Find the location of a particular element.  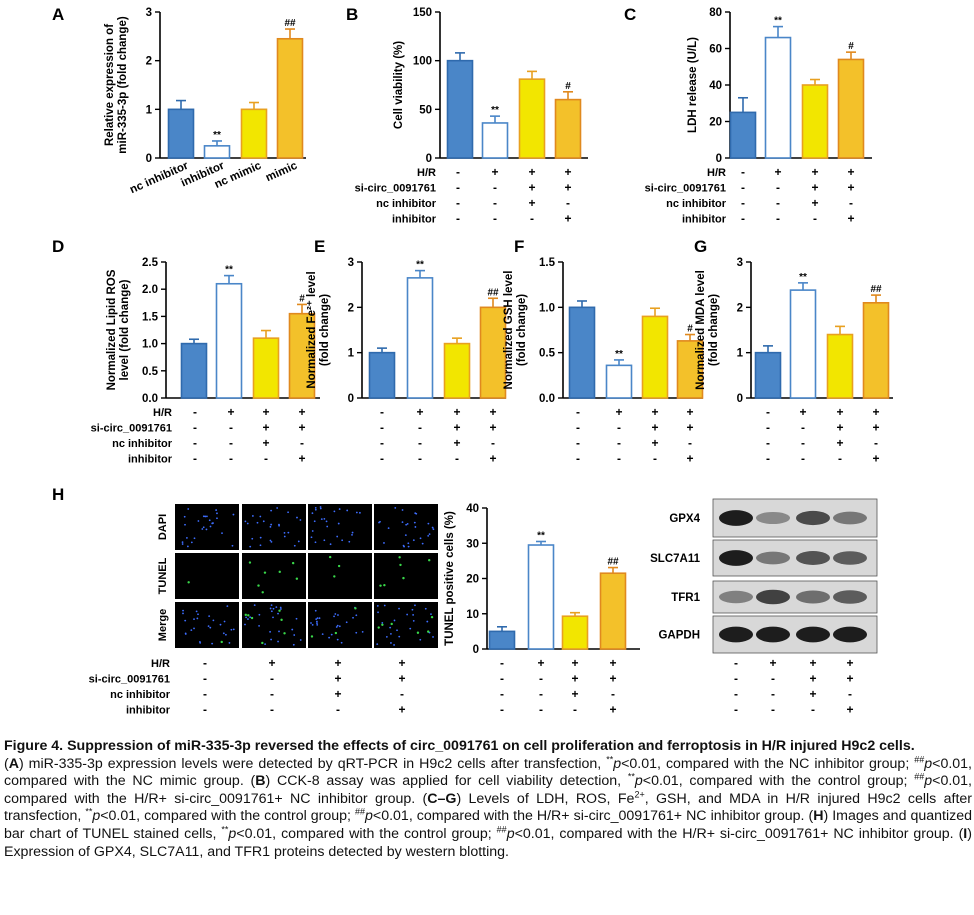

panel-letter: F is located at coordinates (519, 246).